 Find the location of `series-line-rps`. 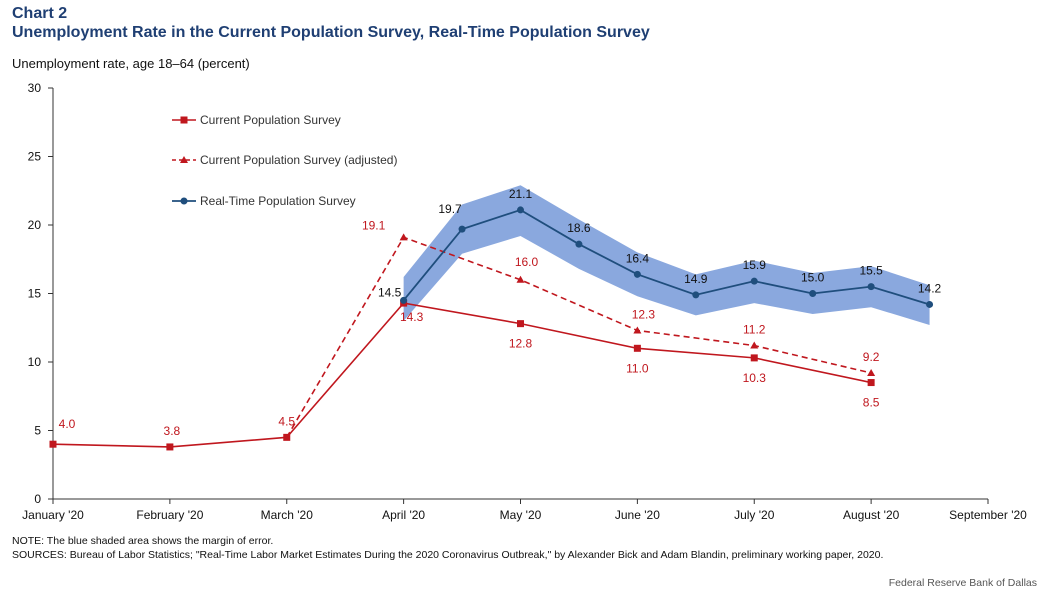

series-line-rps is located at coordinates (666, 257).